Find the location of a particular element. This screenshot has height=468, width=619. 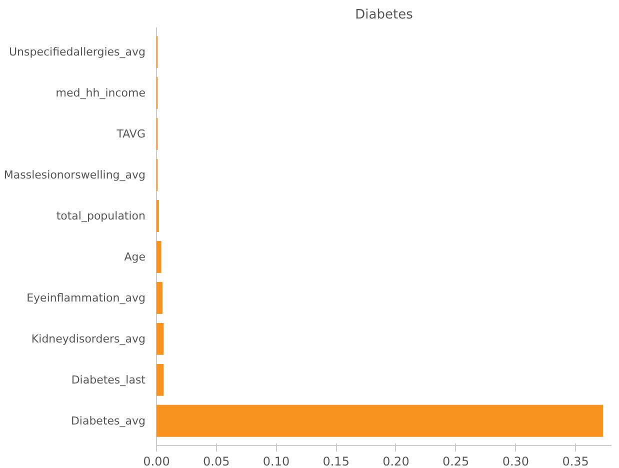

y-tick-label: Diabetes_last is located at coordinates (108, 379).